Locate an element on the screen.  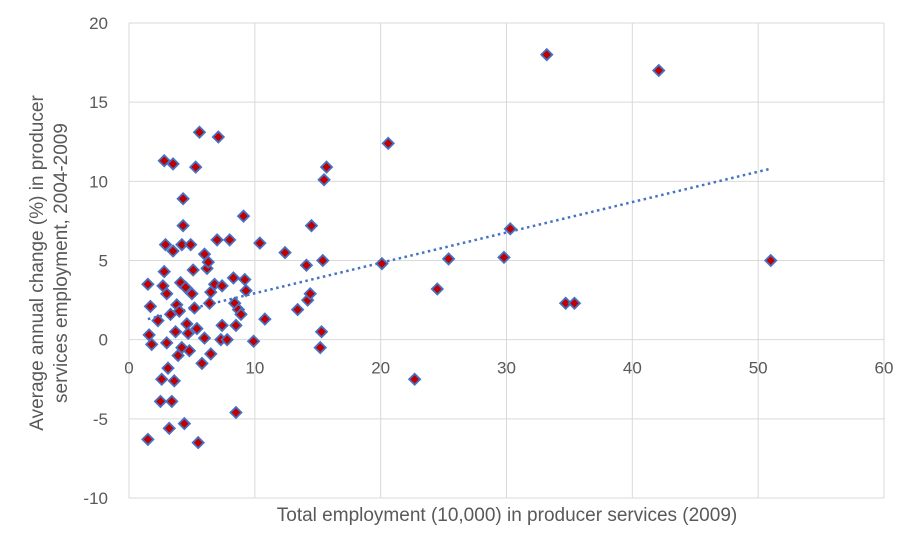
y-axis-title-line-2: services employment, 2004-2009 is located at coordinates (61, 263).